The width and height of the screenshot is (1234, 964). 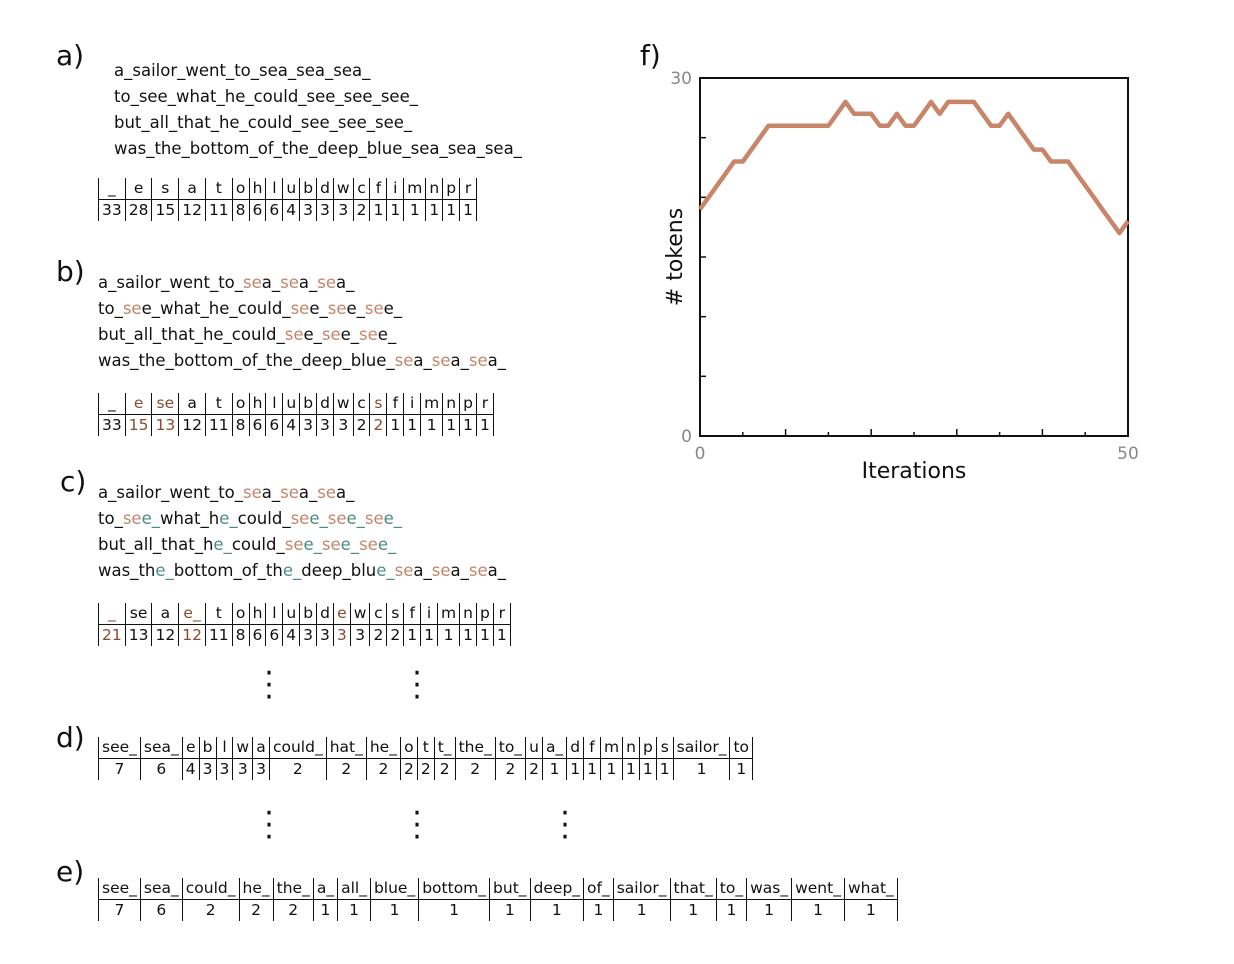 I want to click on text-segment: a_sailor_went_to_, so click(x=171, y=492).